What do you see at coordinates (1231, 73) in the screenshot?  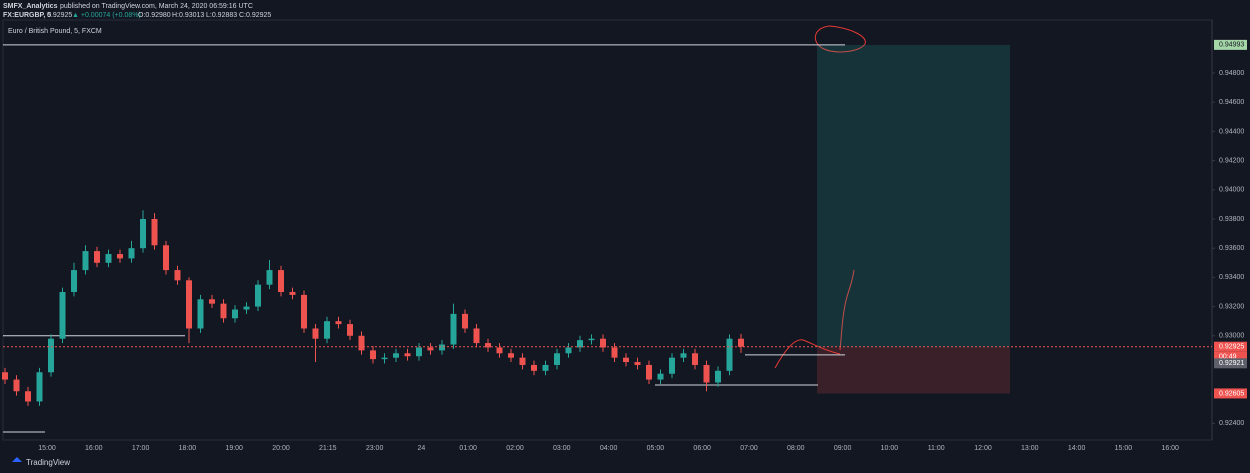 I see `y-tick-label: 0.94800` at bounding box center [1231, 73].